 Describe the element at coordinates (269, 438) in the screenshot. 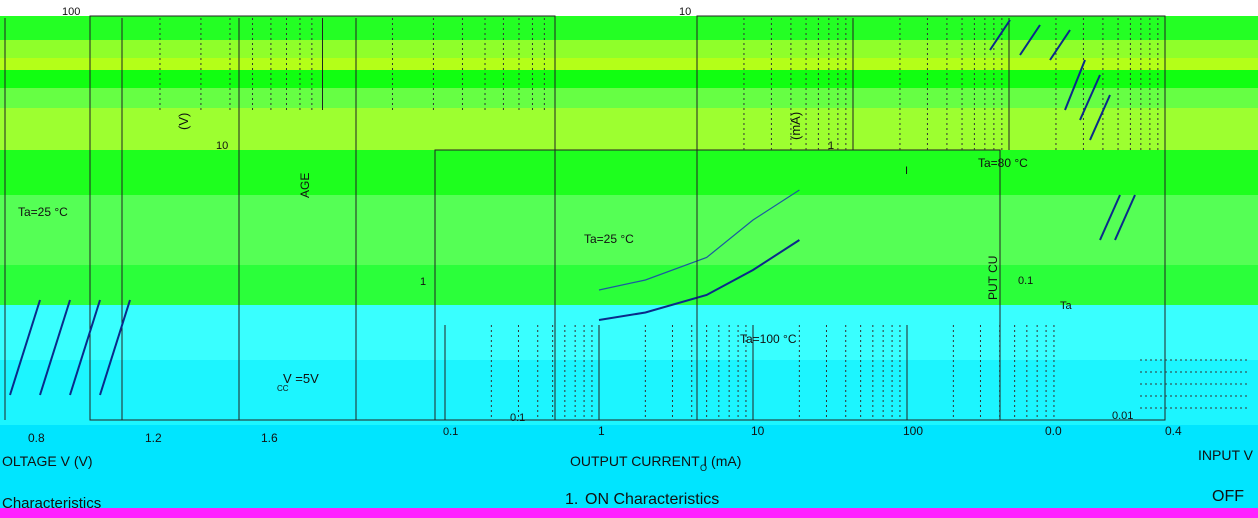

I see `chart1-xtick-1-6: 1.6` at that location.